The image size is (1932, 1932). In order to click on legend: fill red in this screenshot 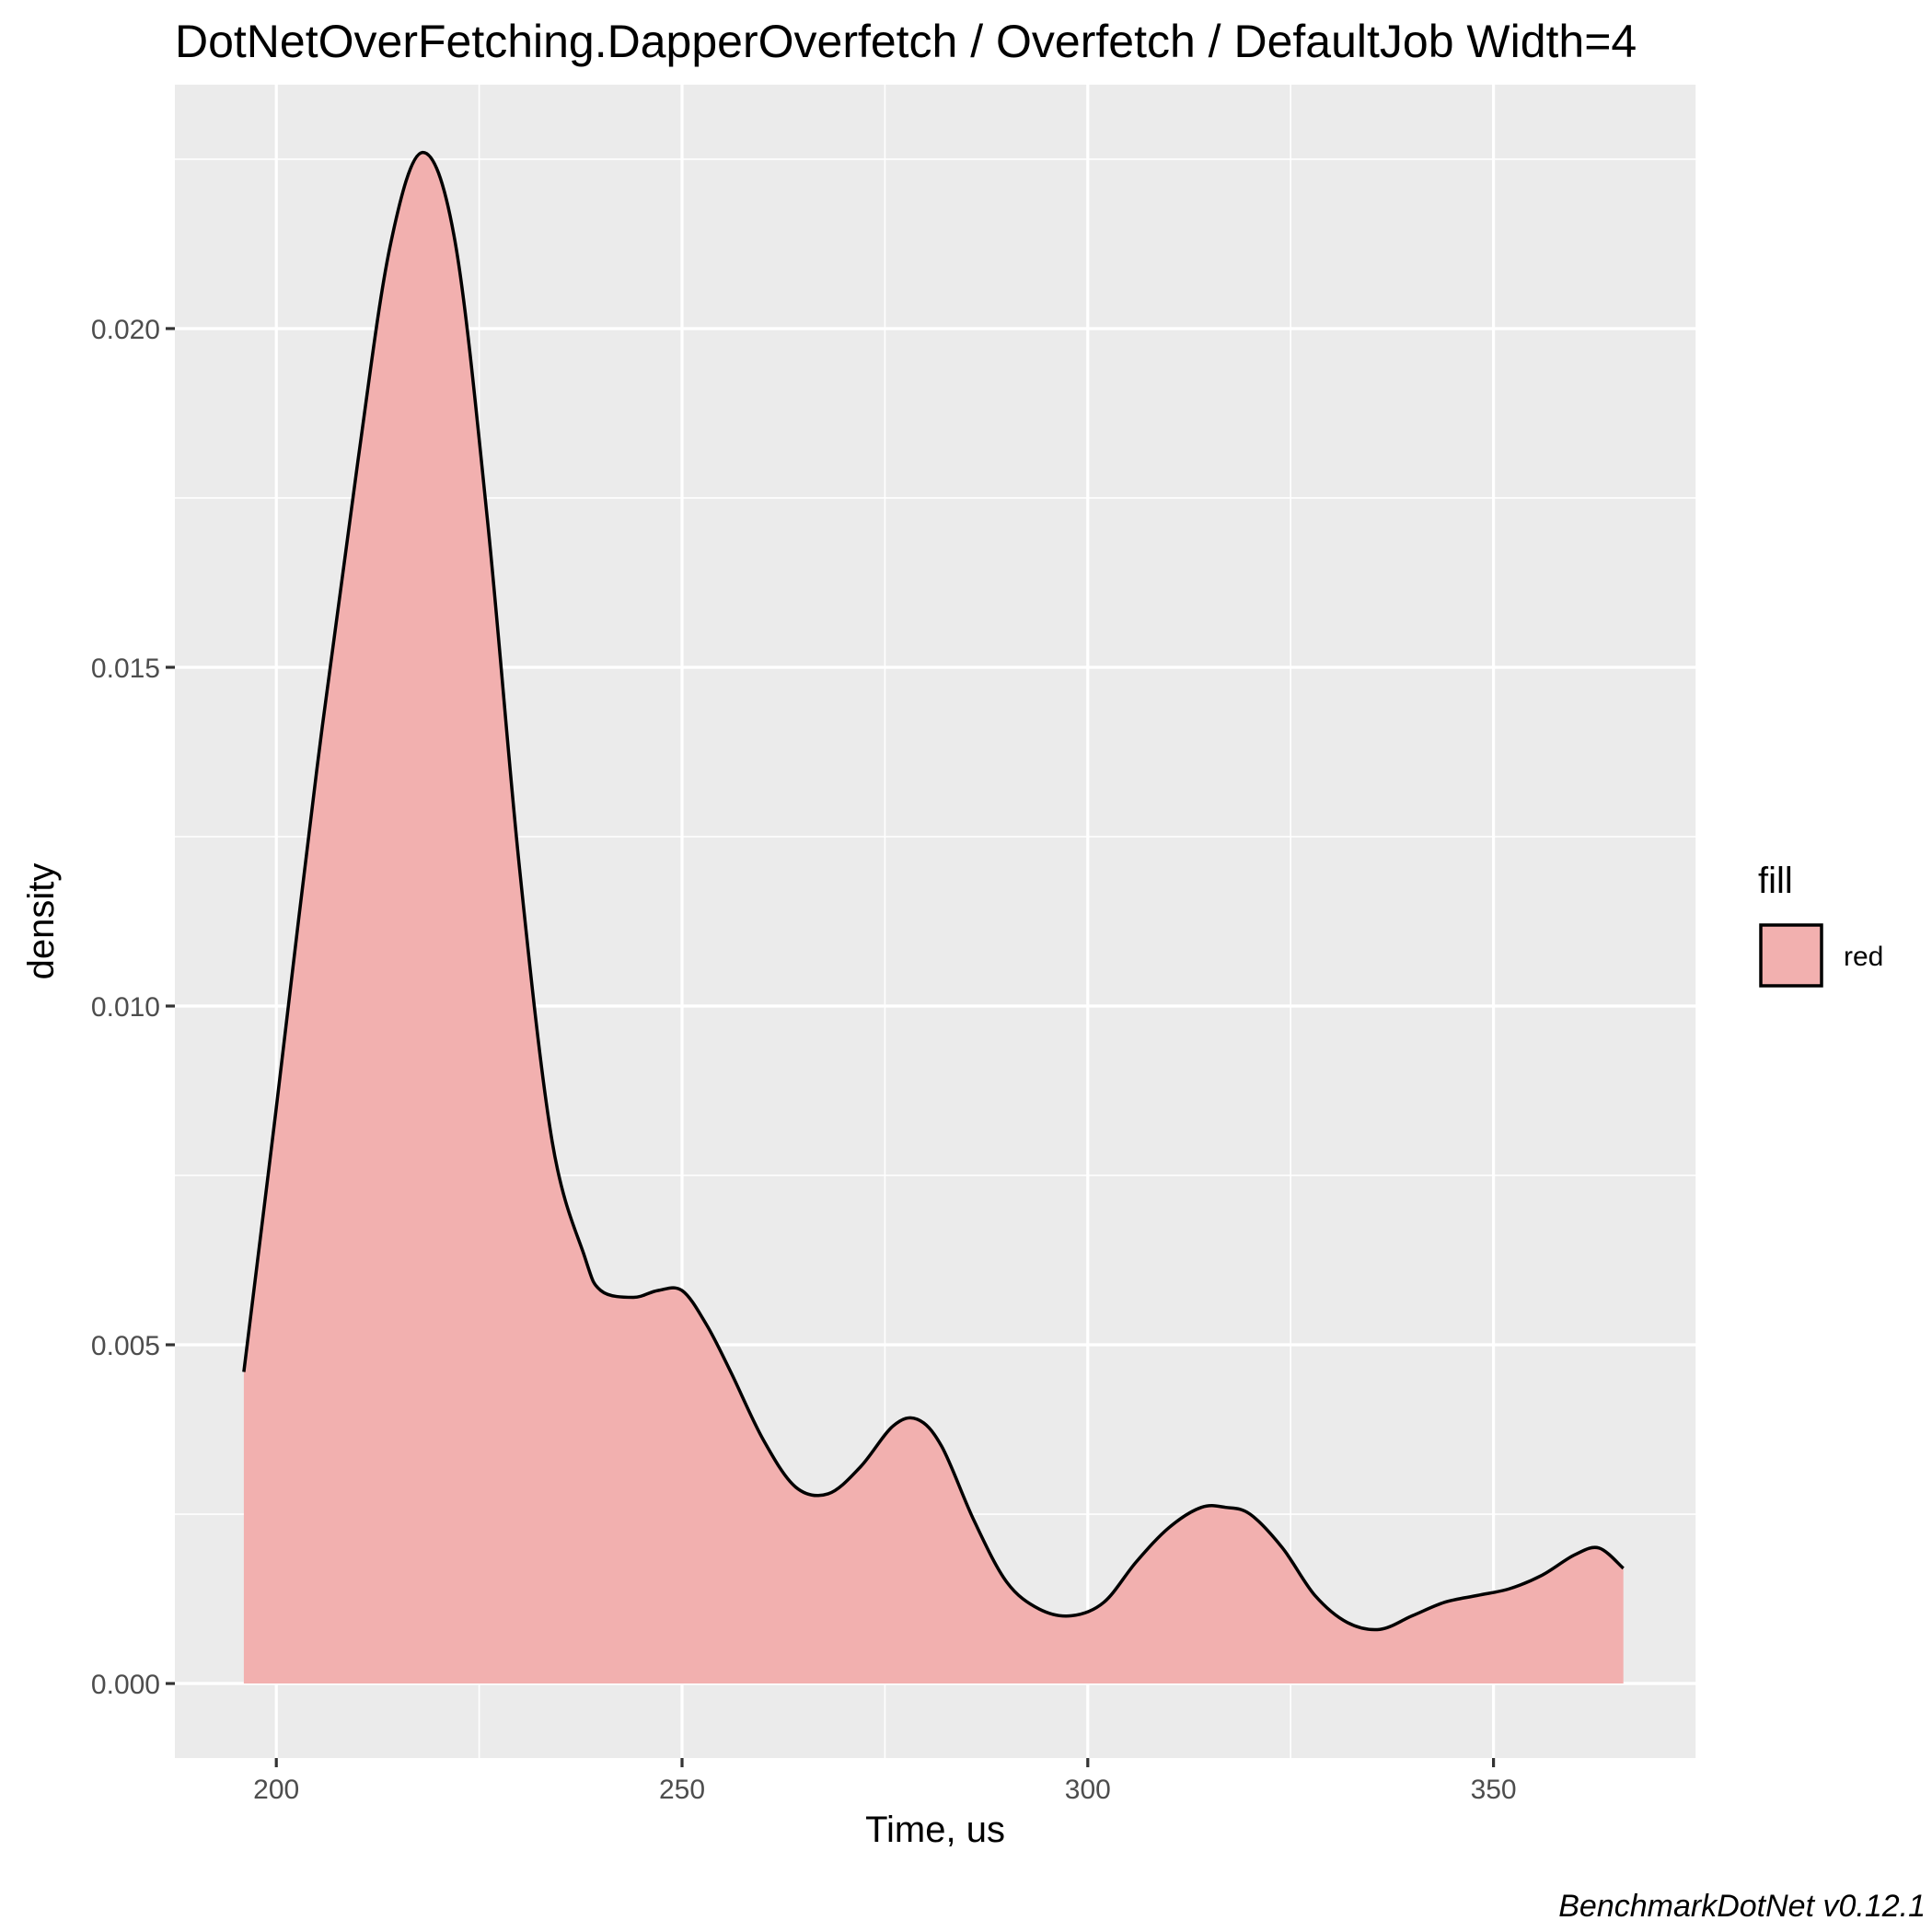, I will do `click(1821, 925)`.